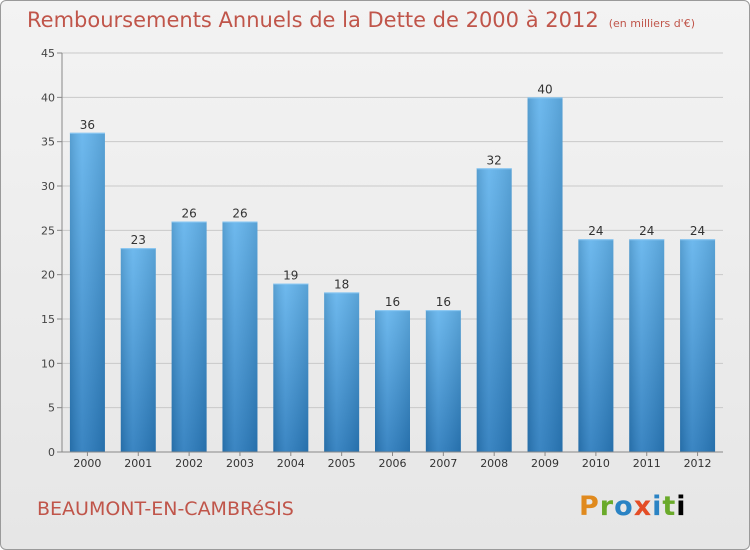 This screenshot has width=750, height=550. What do you see at coordinates (48, 97) in the screenshot?
I see `y-tick-label: 40` at bounding box center [48, 97].